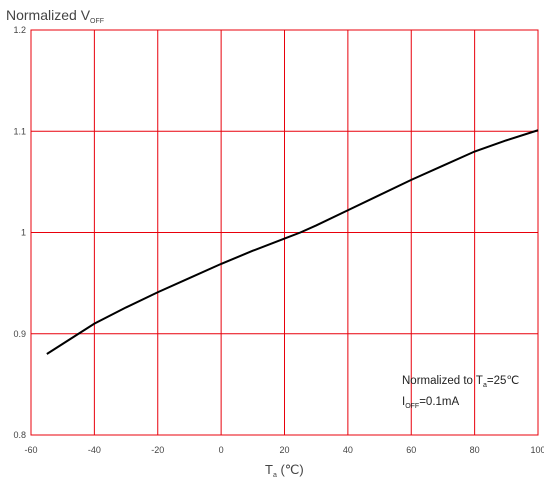 The image size is (544, 486). I want to click on annotation: Normalized to Ta=25℃ IOFF=0.1mA, so click(460, 392).